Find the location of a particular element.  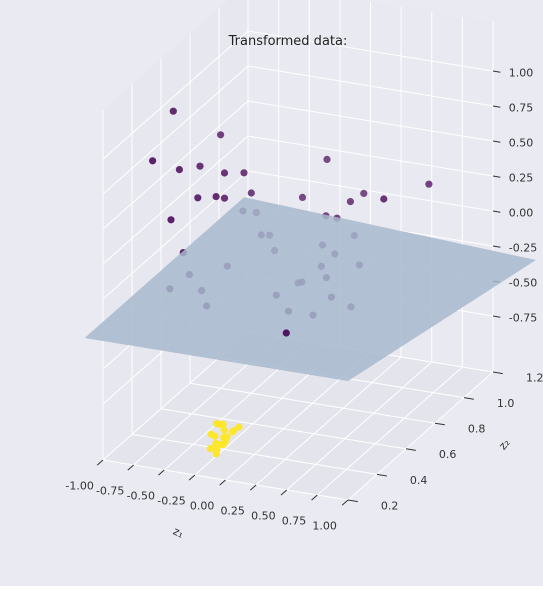

y-tick-label: 0.4 is located at coordinates (419, 480).